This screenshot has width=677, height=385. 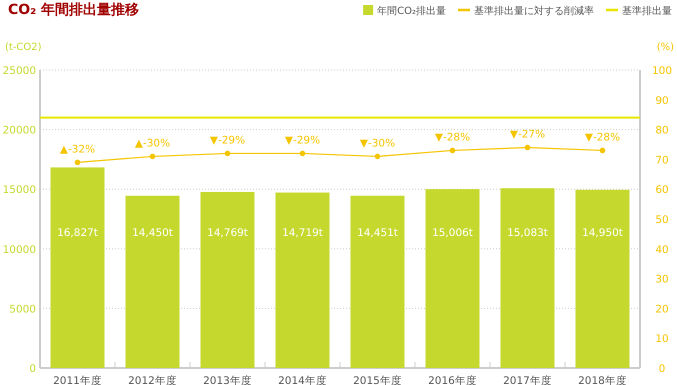 I want to click on y2-tick-label: 90, so click(x=662, y=100).